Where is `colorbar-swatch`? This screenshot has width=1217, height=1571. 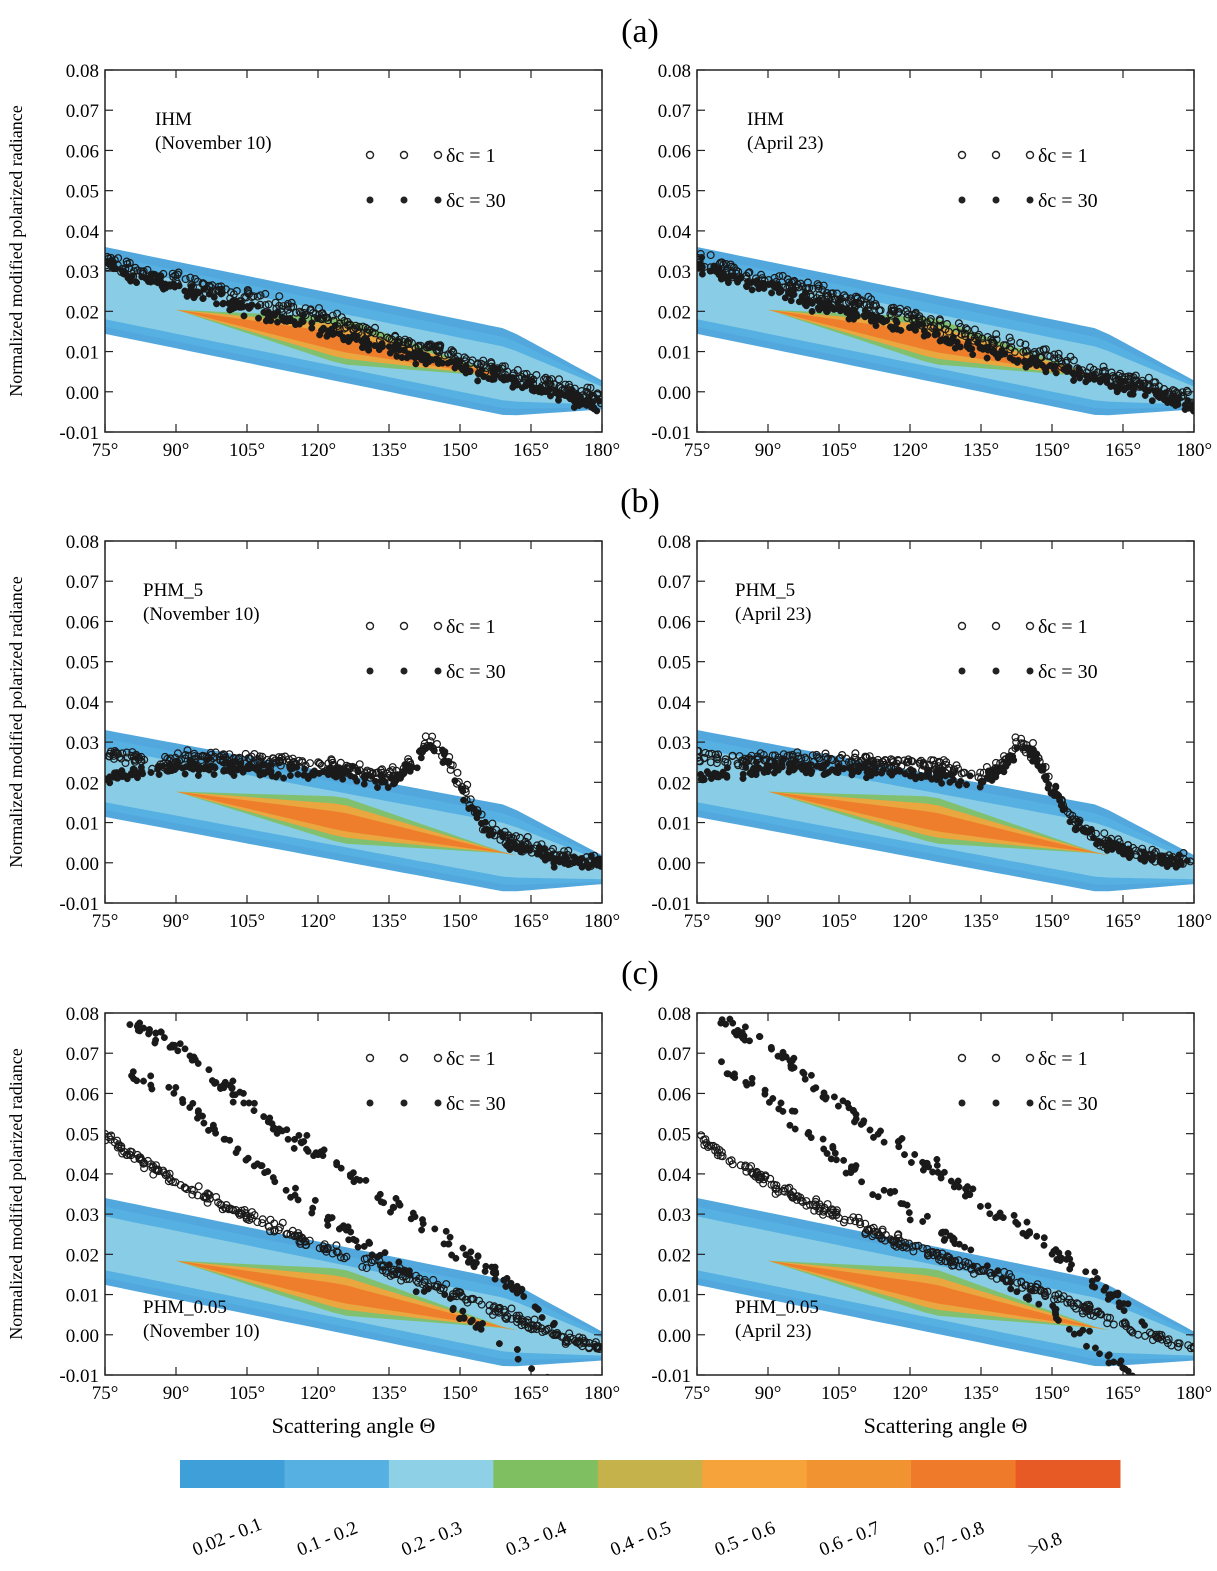
colorbar-swatch is located at coordinates (650, 1474).